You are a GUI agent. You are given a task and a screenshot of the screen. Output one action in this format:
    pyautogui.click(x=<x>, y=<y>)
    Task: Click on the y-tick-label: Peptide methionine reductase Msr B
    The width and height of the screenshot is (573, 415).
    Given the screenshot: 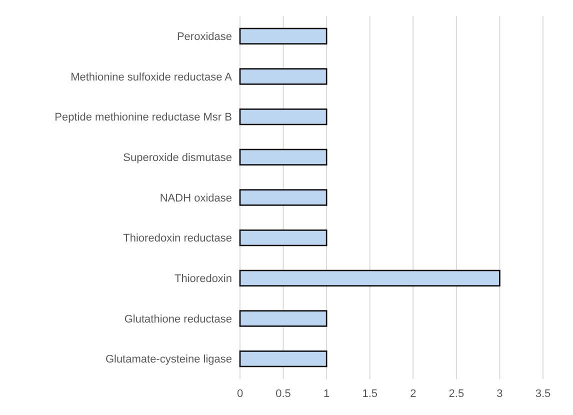 What is the action you would take?
    pyautogui.click(x=143, y=118)
    